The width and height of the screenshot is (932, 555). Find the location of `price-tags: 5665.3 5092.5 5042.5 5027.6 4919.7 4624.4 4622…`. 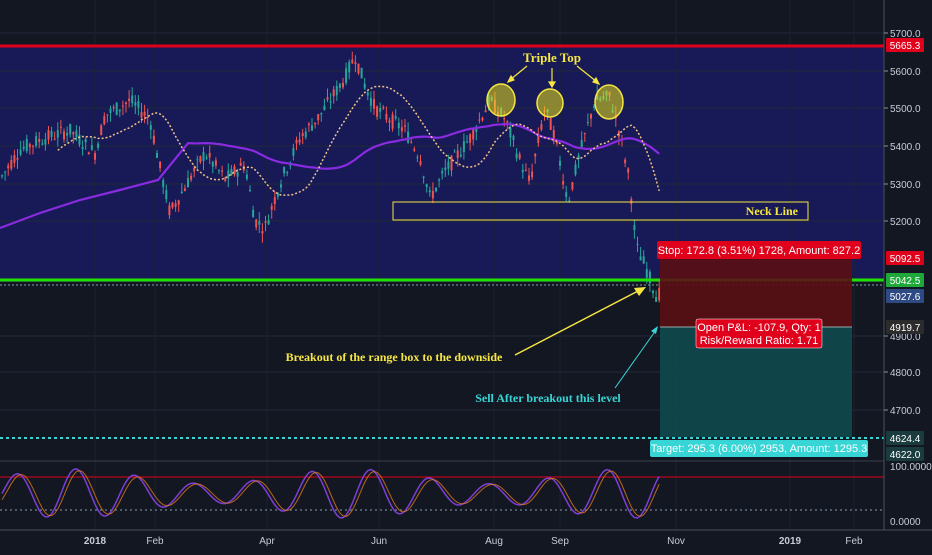

price-tags: 5665.3 5092.5 5042.5 5027.6 4919.7 4624.4 4622… is located at coordinates (905, 249).